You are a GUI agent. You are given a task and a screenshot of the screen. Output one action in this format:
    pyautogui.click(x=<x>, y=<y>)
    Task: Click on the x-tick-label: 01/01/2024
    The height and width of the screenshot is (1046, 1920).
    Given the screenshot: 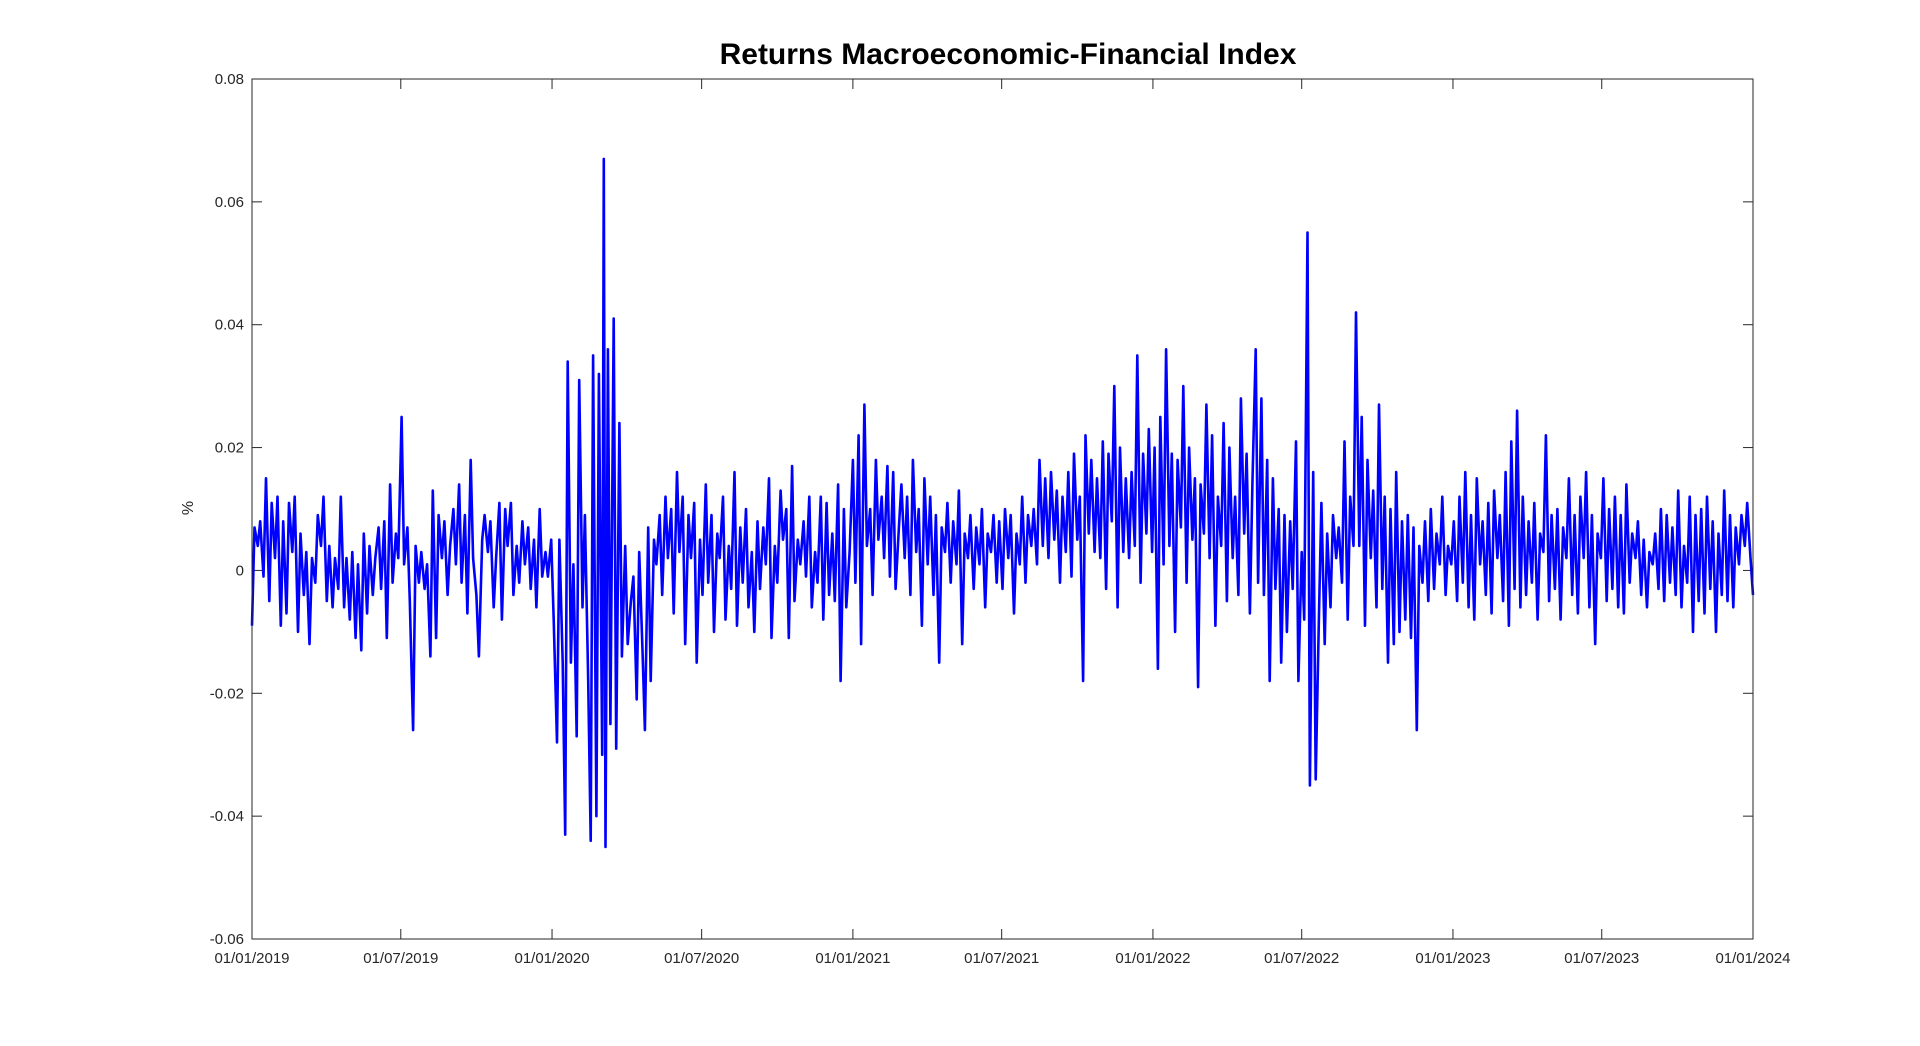 What is the action you would take?
    pyautogui.click(x=1752, y=958)
    